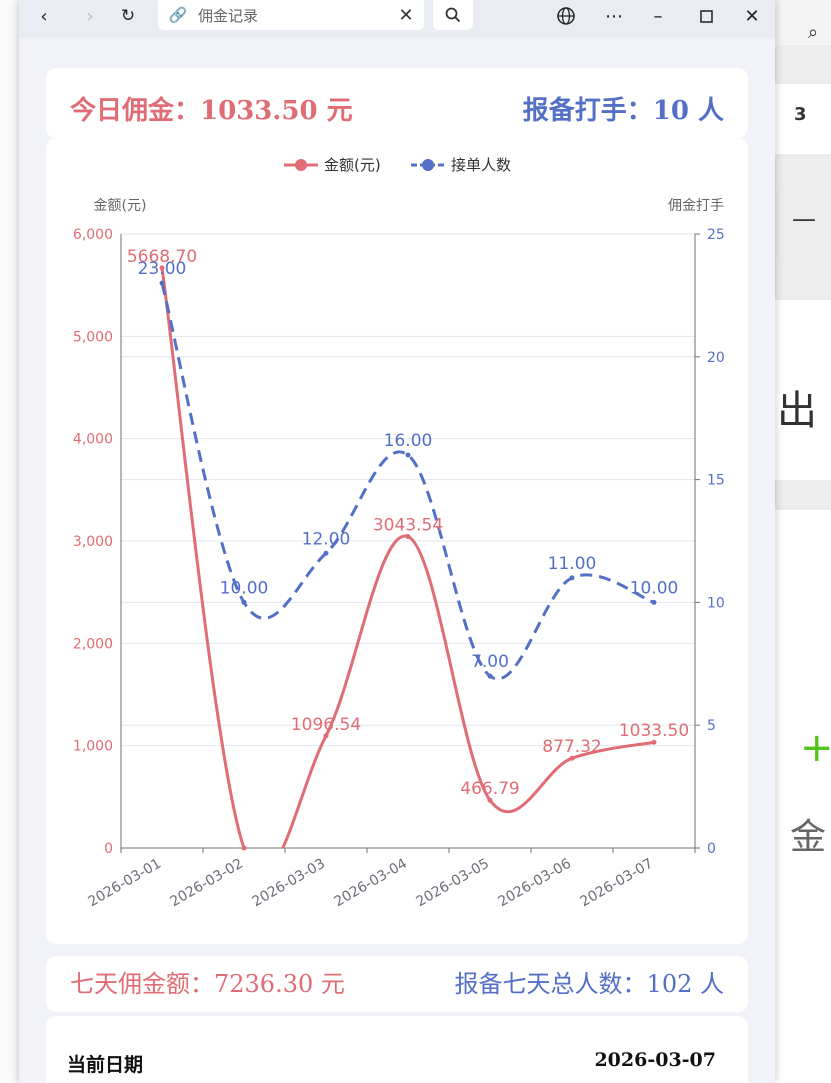 This screenshot has height=1083, width=831. What do you see at coordinates (623, 111) in the screenshot?
I see `today-players: 报备打手：10 人` at bounding box center [623, 111].